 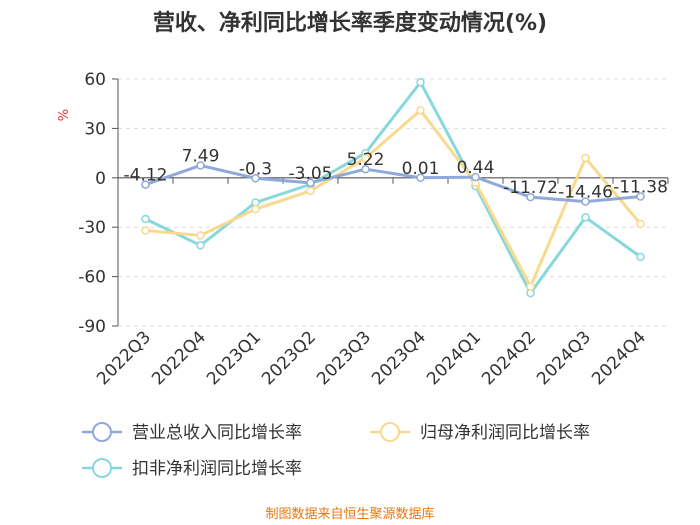 What do you see at coordinates (234, 358) in the screenshot?
I see `x-tick-label: 2023Q1` at bounding box center [234, 358].